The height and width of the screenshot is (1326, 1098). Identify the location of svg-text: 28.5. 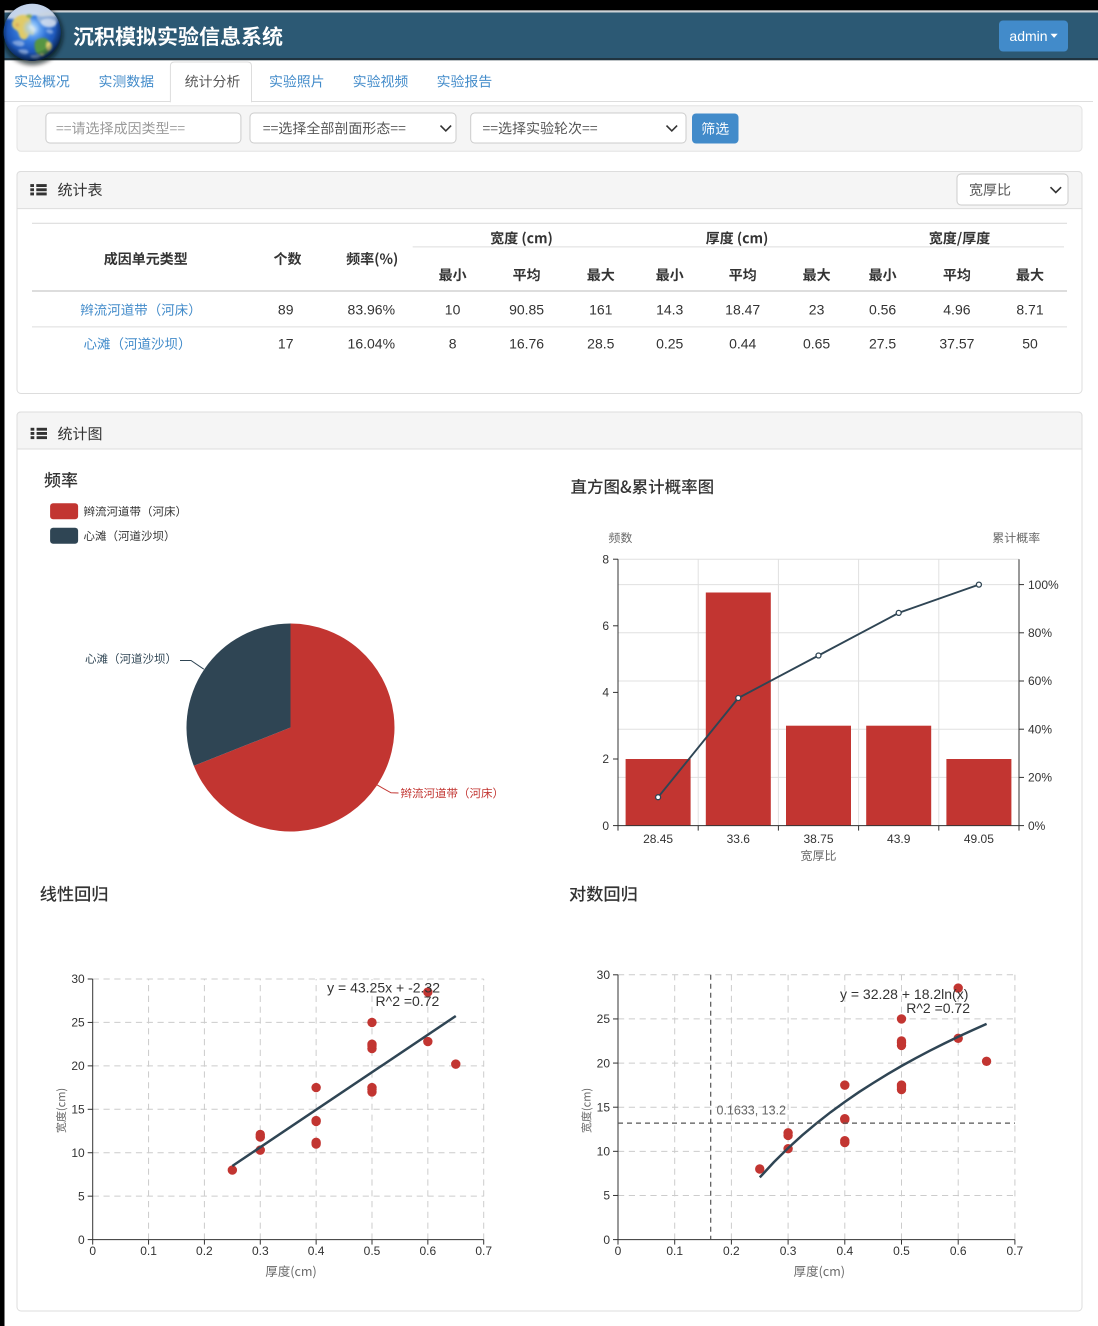
(600, 344).